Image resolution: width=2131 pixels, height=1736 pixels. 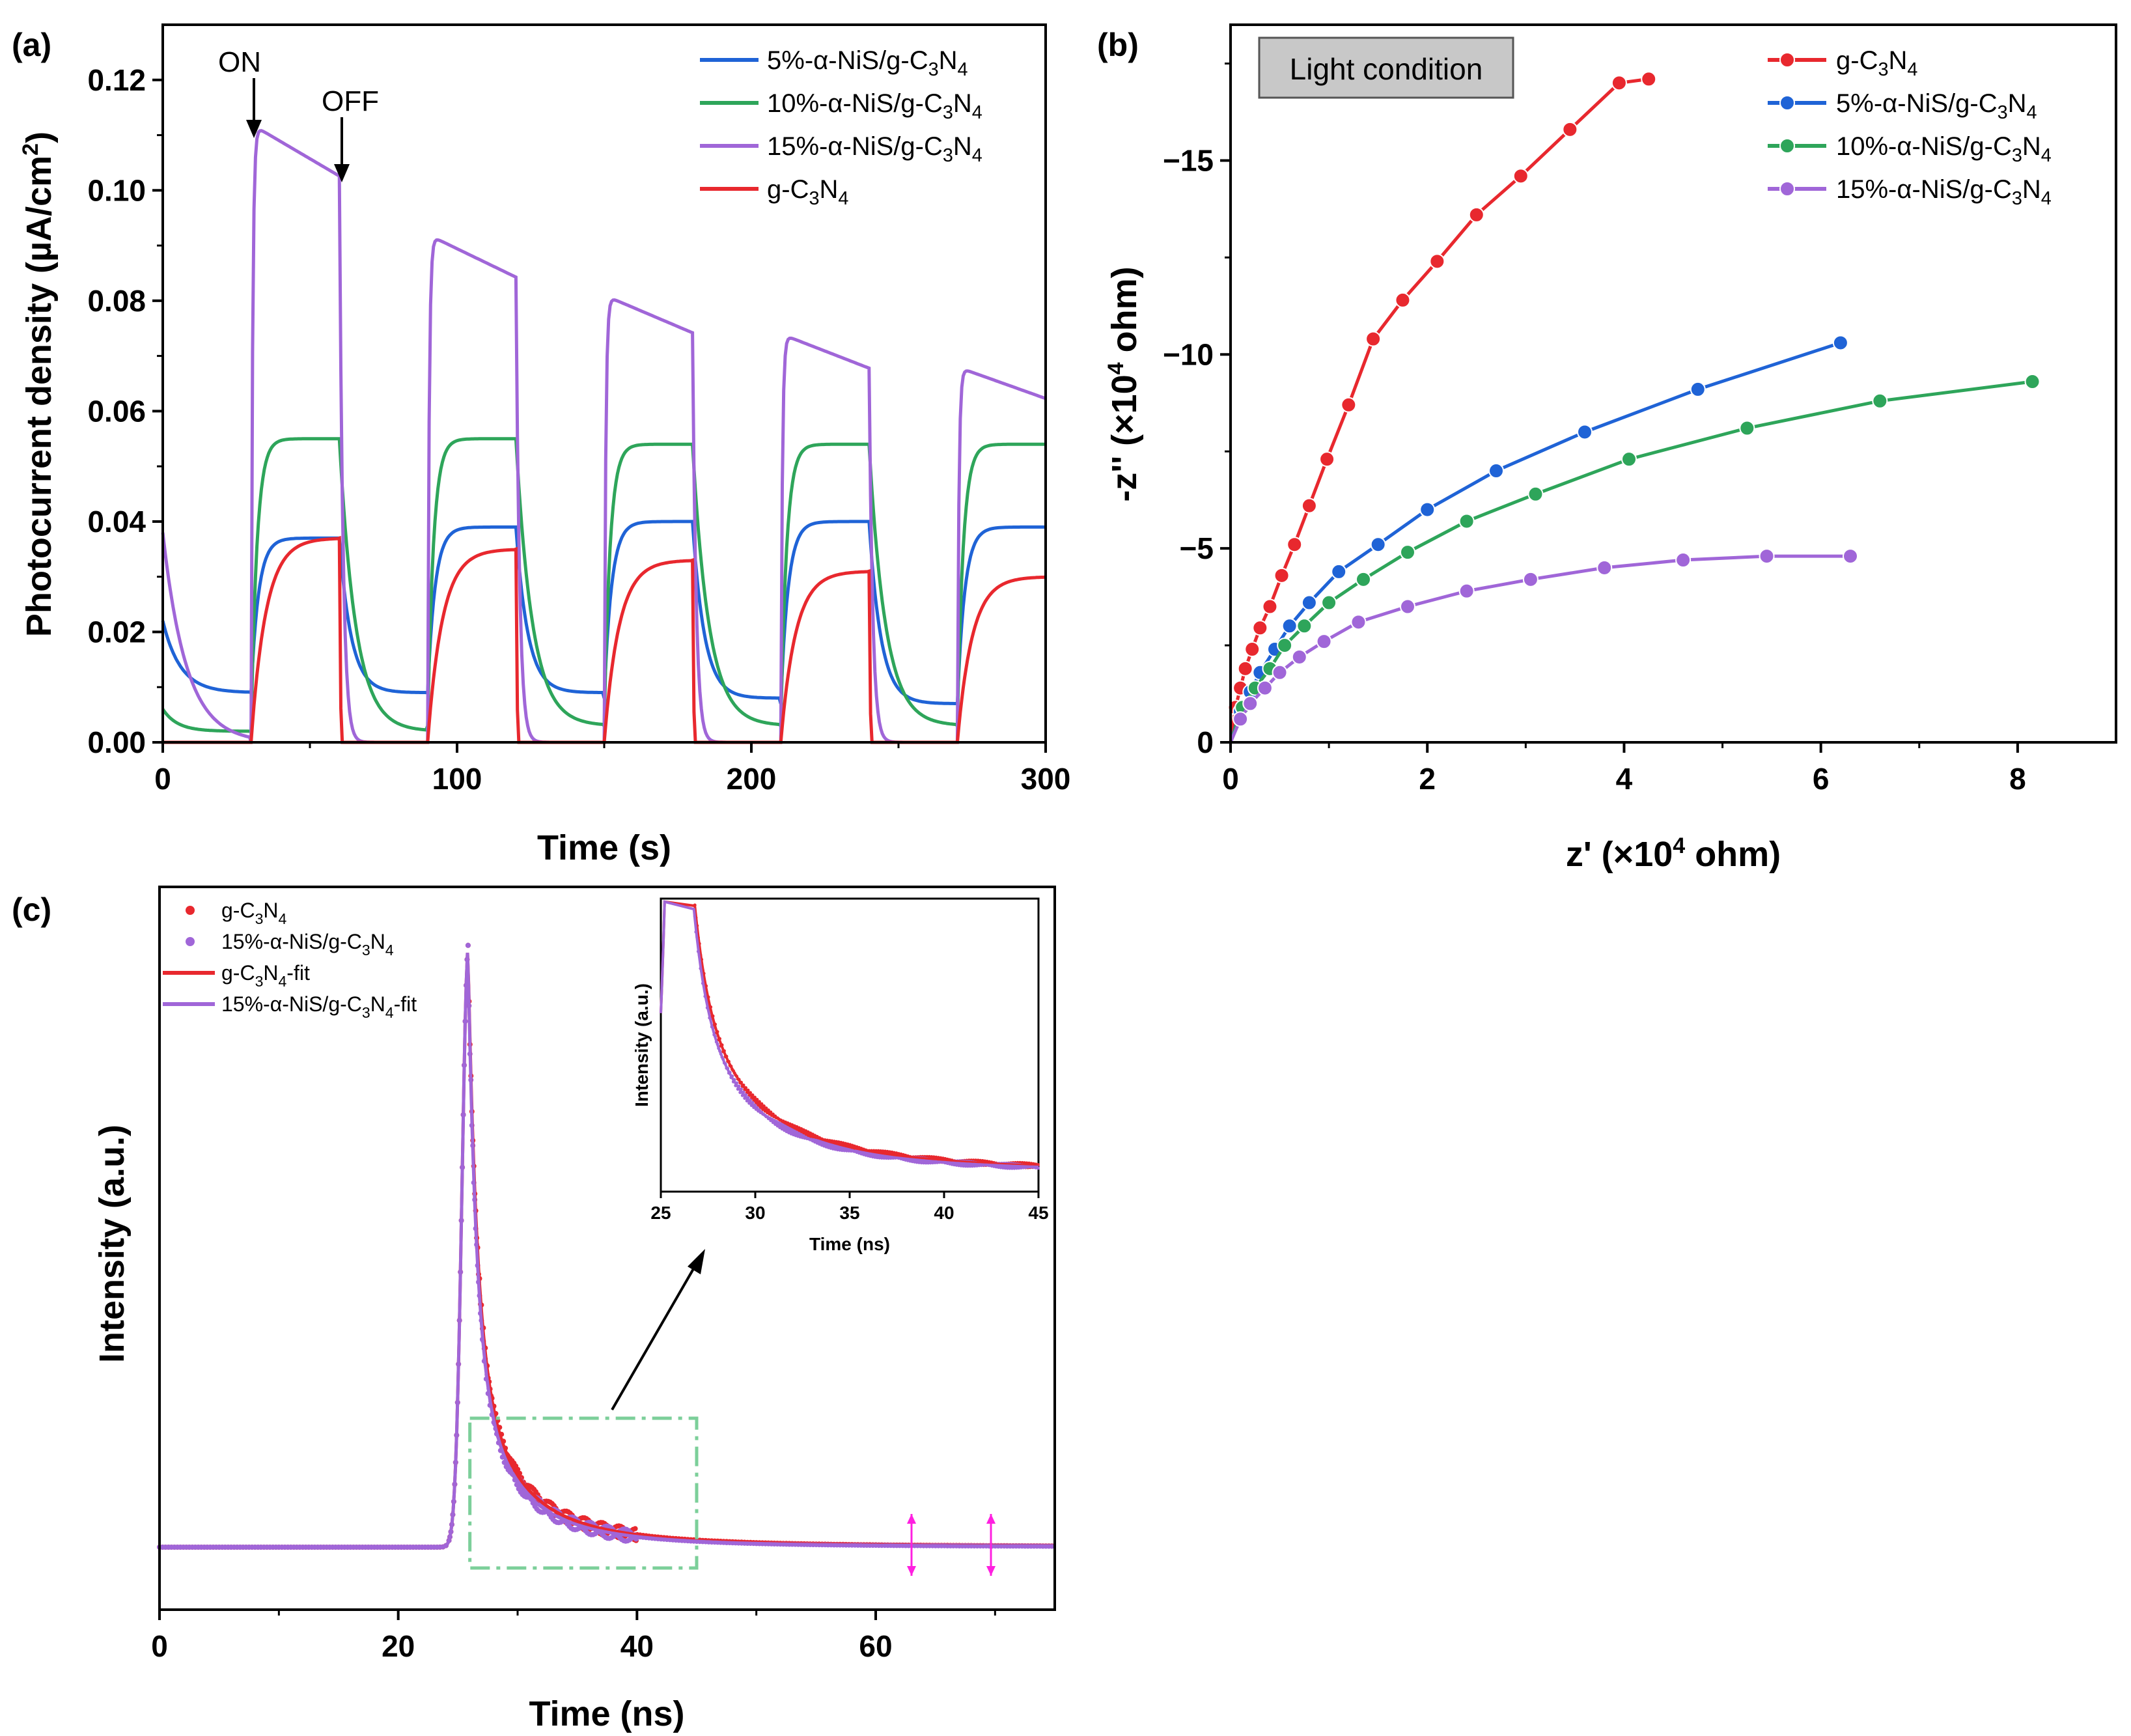 I want to click on panel-c-plot-area, so click(x=606, y=1246).